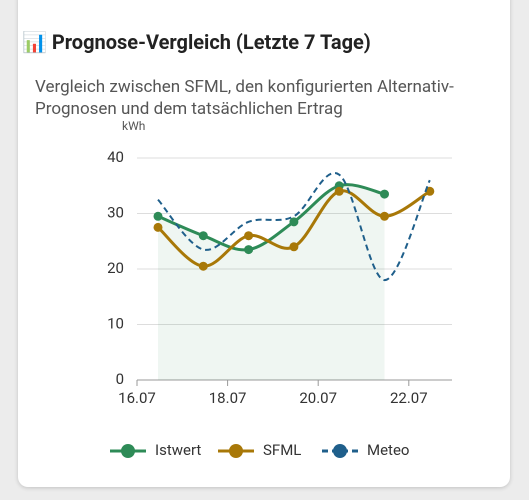  What do you see at coordinates (115, 268) in the screenshot?
I see `y-tick-label: 20` at bounding box center [115, 268].